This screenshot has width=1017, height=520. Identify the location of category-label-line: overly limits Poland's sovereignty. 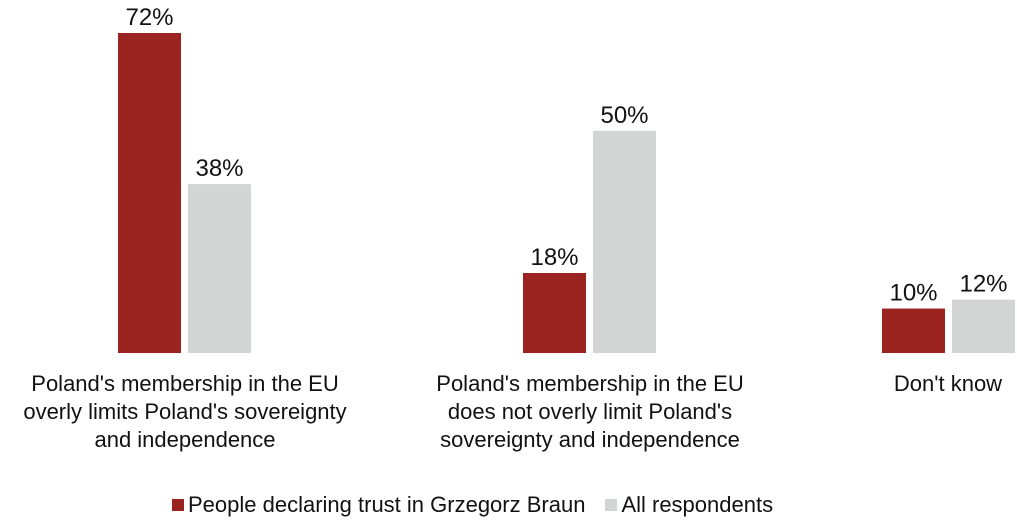
(185, 411).